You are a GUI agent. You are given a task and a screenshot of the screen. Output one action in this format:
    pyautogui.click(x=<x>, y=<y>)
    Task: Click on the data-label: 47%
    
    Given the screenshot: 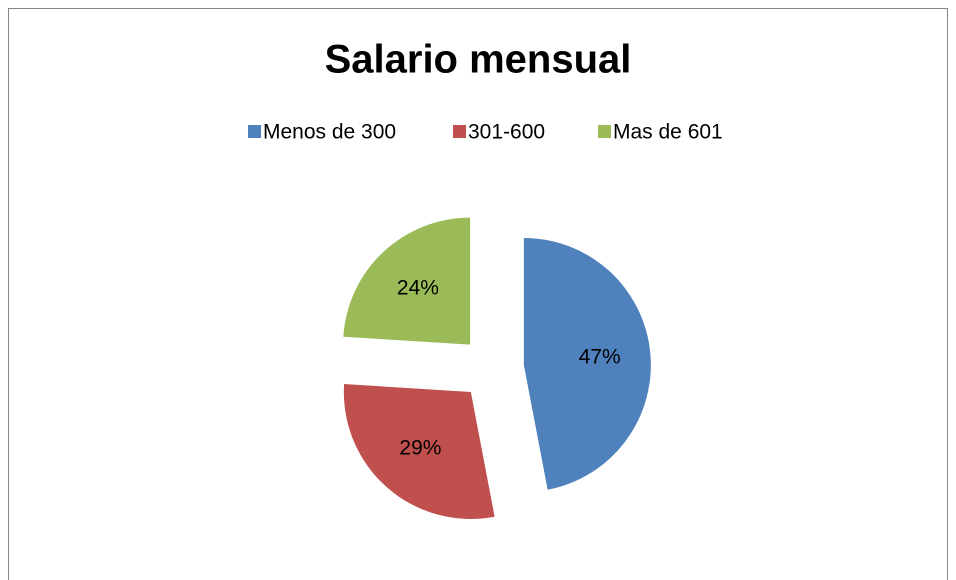 What is the action you would take?
    pyautogui.click(x=600, y=356)
    